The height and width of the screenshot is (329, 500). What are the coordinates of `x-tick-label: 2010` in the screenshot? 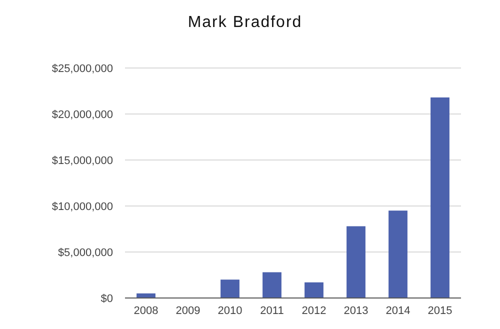 It's located at (230, 311).